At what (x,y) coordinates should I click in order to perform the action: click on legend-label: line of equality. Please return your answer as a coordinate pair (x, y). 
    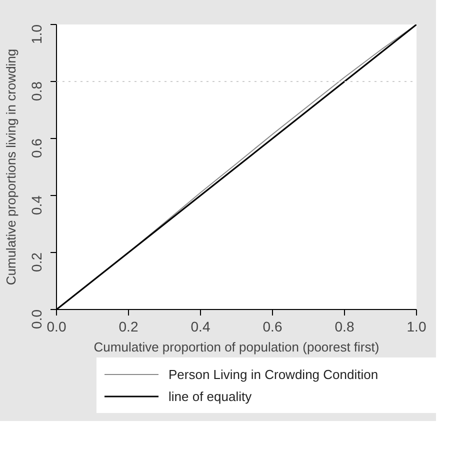
    Looking at the image, I should click on (210, 396).